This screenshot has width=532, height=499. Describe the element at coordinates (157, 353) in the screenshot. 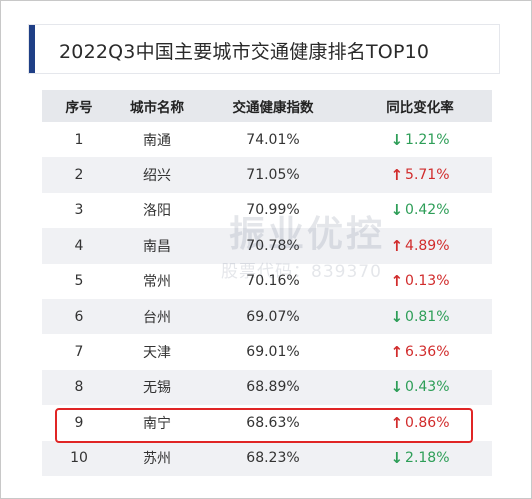

I see `city-cell: 天津` at that location.